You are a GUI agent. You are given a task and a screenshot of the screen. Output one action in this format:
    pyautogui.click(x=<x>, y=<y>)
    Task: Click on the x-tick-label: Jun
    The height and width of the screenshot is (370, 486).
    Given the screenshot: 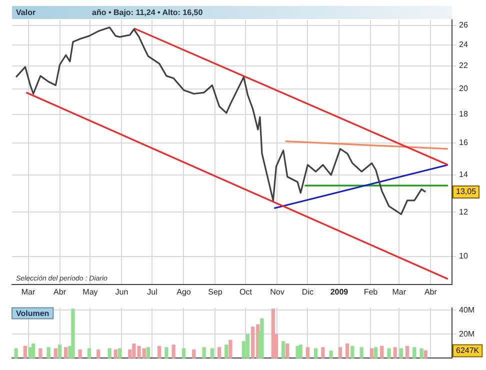 What is the action you would take?
    pyautogui.click(x=121, y=291)
    